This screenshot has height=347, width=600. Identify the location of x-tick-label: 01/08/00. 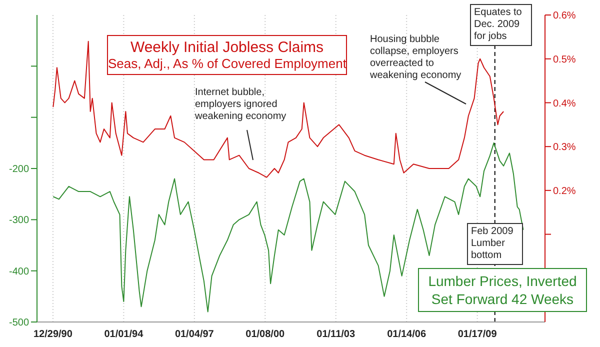
(266, 334).